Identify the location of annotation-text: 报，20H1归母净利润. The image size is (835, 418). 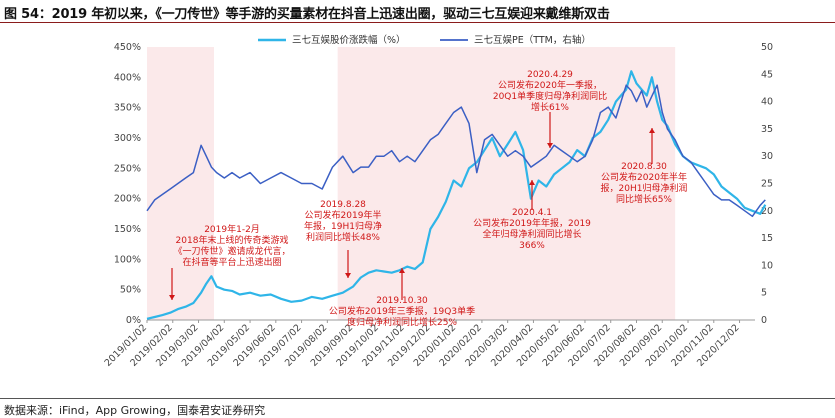
(644, 188).